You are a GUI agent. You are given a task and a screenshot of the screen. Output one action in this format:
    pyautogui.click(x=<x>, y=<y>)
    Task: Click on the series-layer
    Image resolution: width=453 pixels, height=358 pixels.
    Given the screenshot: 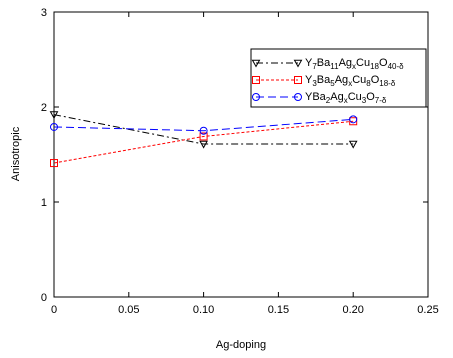 What is the action you would take?
    pyautogui.click(x=203, y=139)
    